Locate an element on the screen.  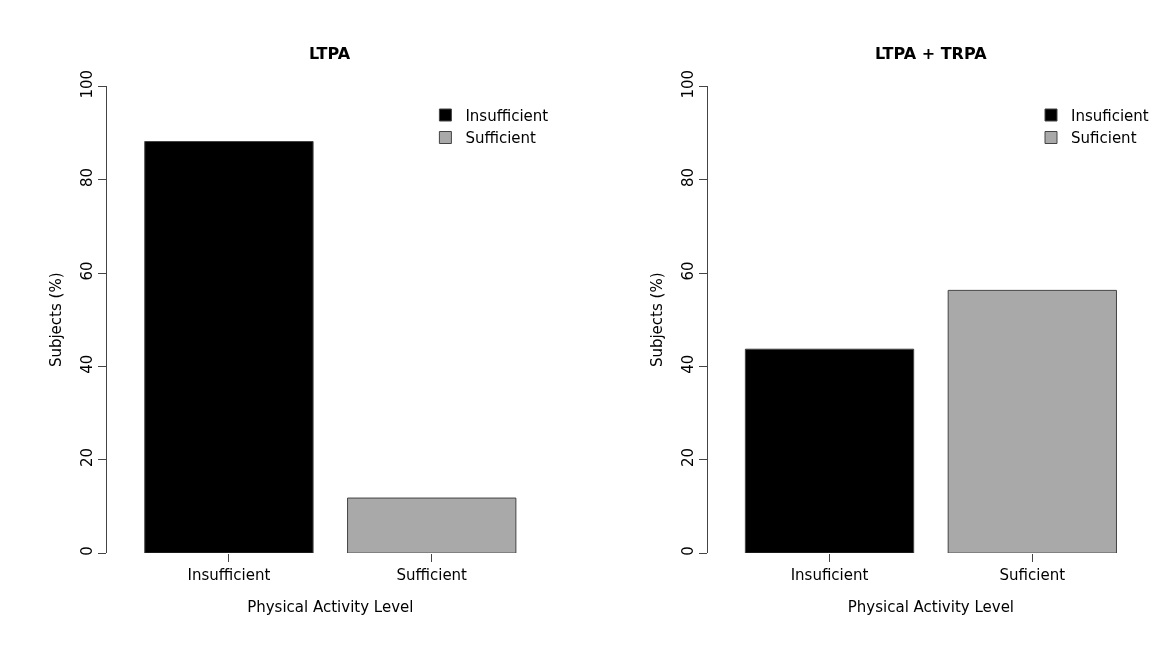
x-tick-label: Insuficient is located at coordinates (829, 575).